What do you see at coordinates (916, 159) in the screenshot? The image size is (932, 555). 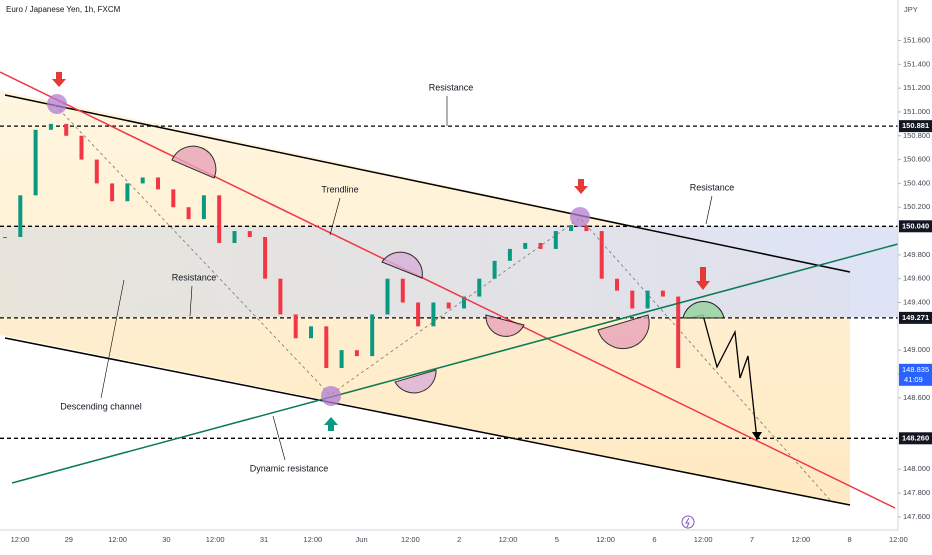 I see `y-tick-label: 150.600` at bounding box center [916, 159].